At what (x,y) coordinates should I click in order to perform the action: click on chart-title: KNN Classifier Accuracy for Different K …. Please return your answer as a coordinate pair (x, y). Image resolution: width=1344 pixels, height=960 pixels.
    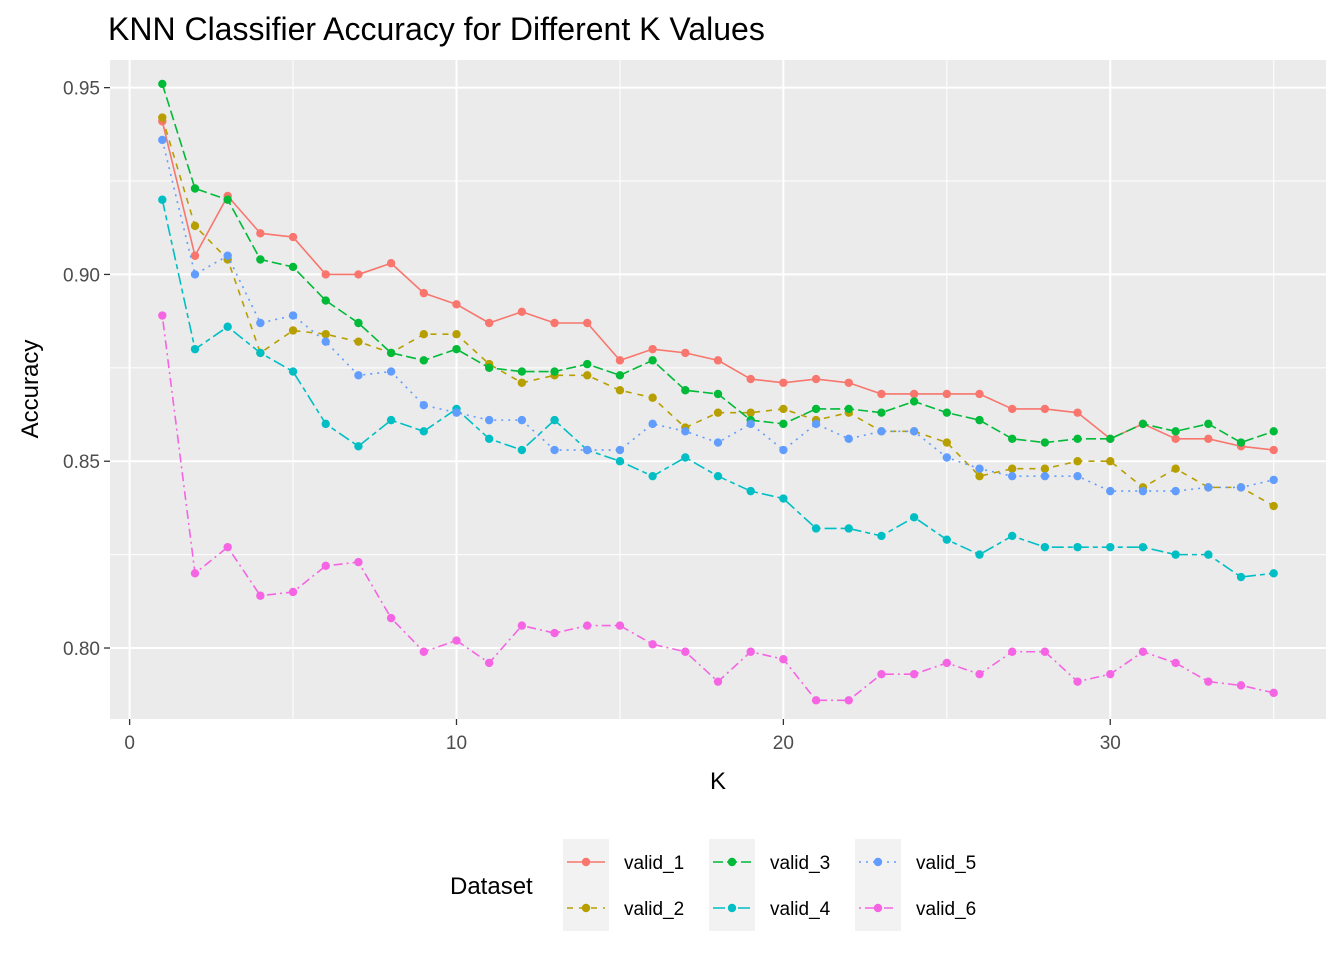
    Looking at the image, I should click on (436, 29).